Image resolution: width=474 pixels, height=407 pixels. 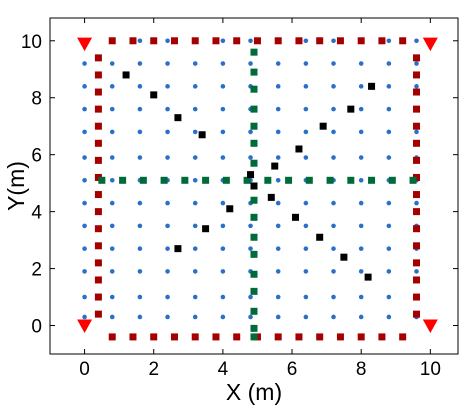 I want to click on x-tick-label: 0, so click(x=84, y=369).